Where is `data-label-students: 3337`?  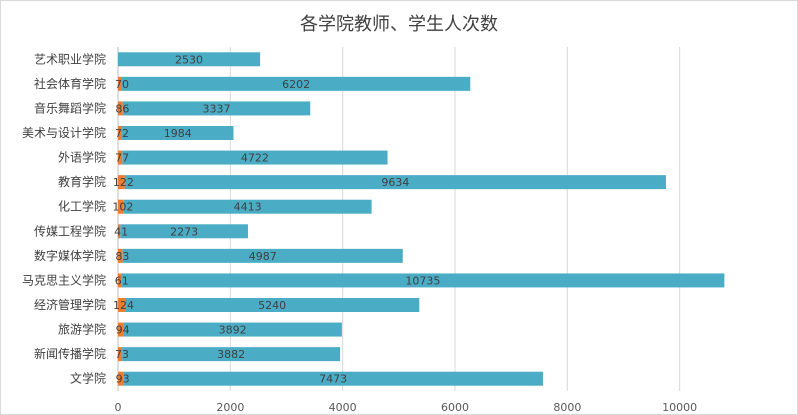 data-label-students: 3337 is located at coordinates (217, 108).